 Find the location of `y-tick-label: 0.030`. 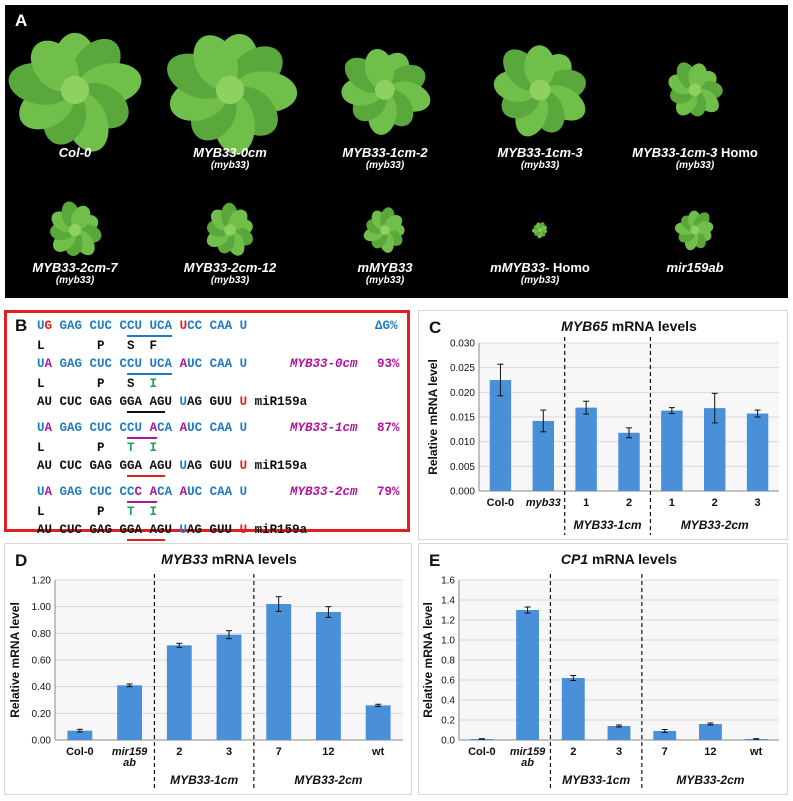

y-tick-label: 0.030 is located at coordinates (462, 344).